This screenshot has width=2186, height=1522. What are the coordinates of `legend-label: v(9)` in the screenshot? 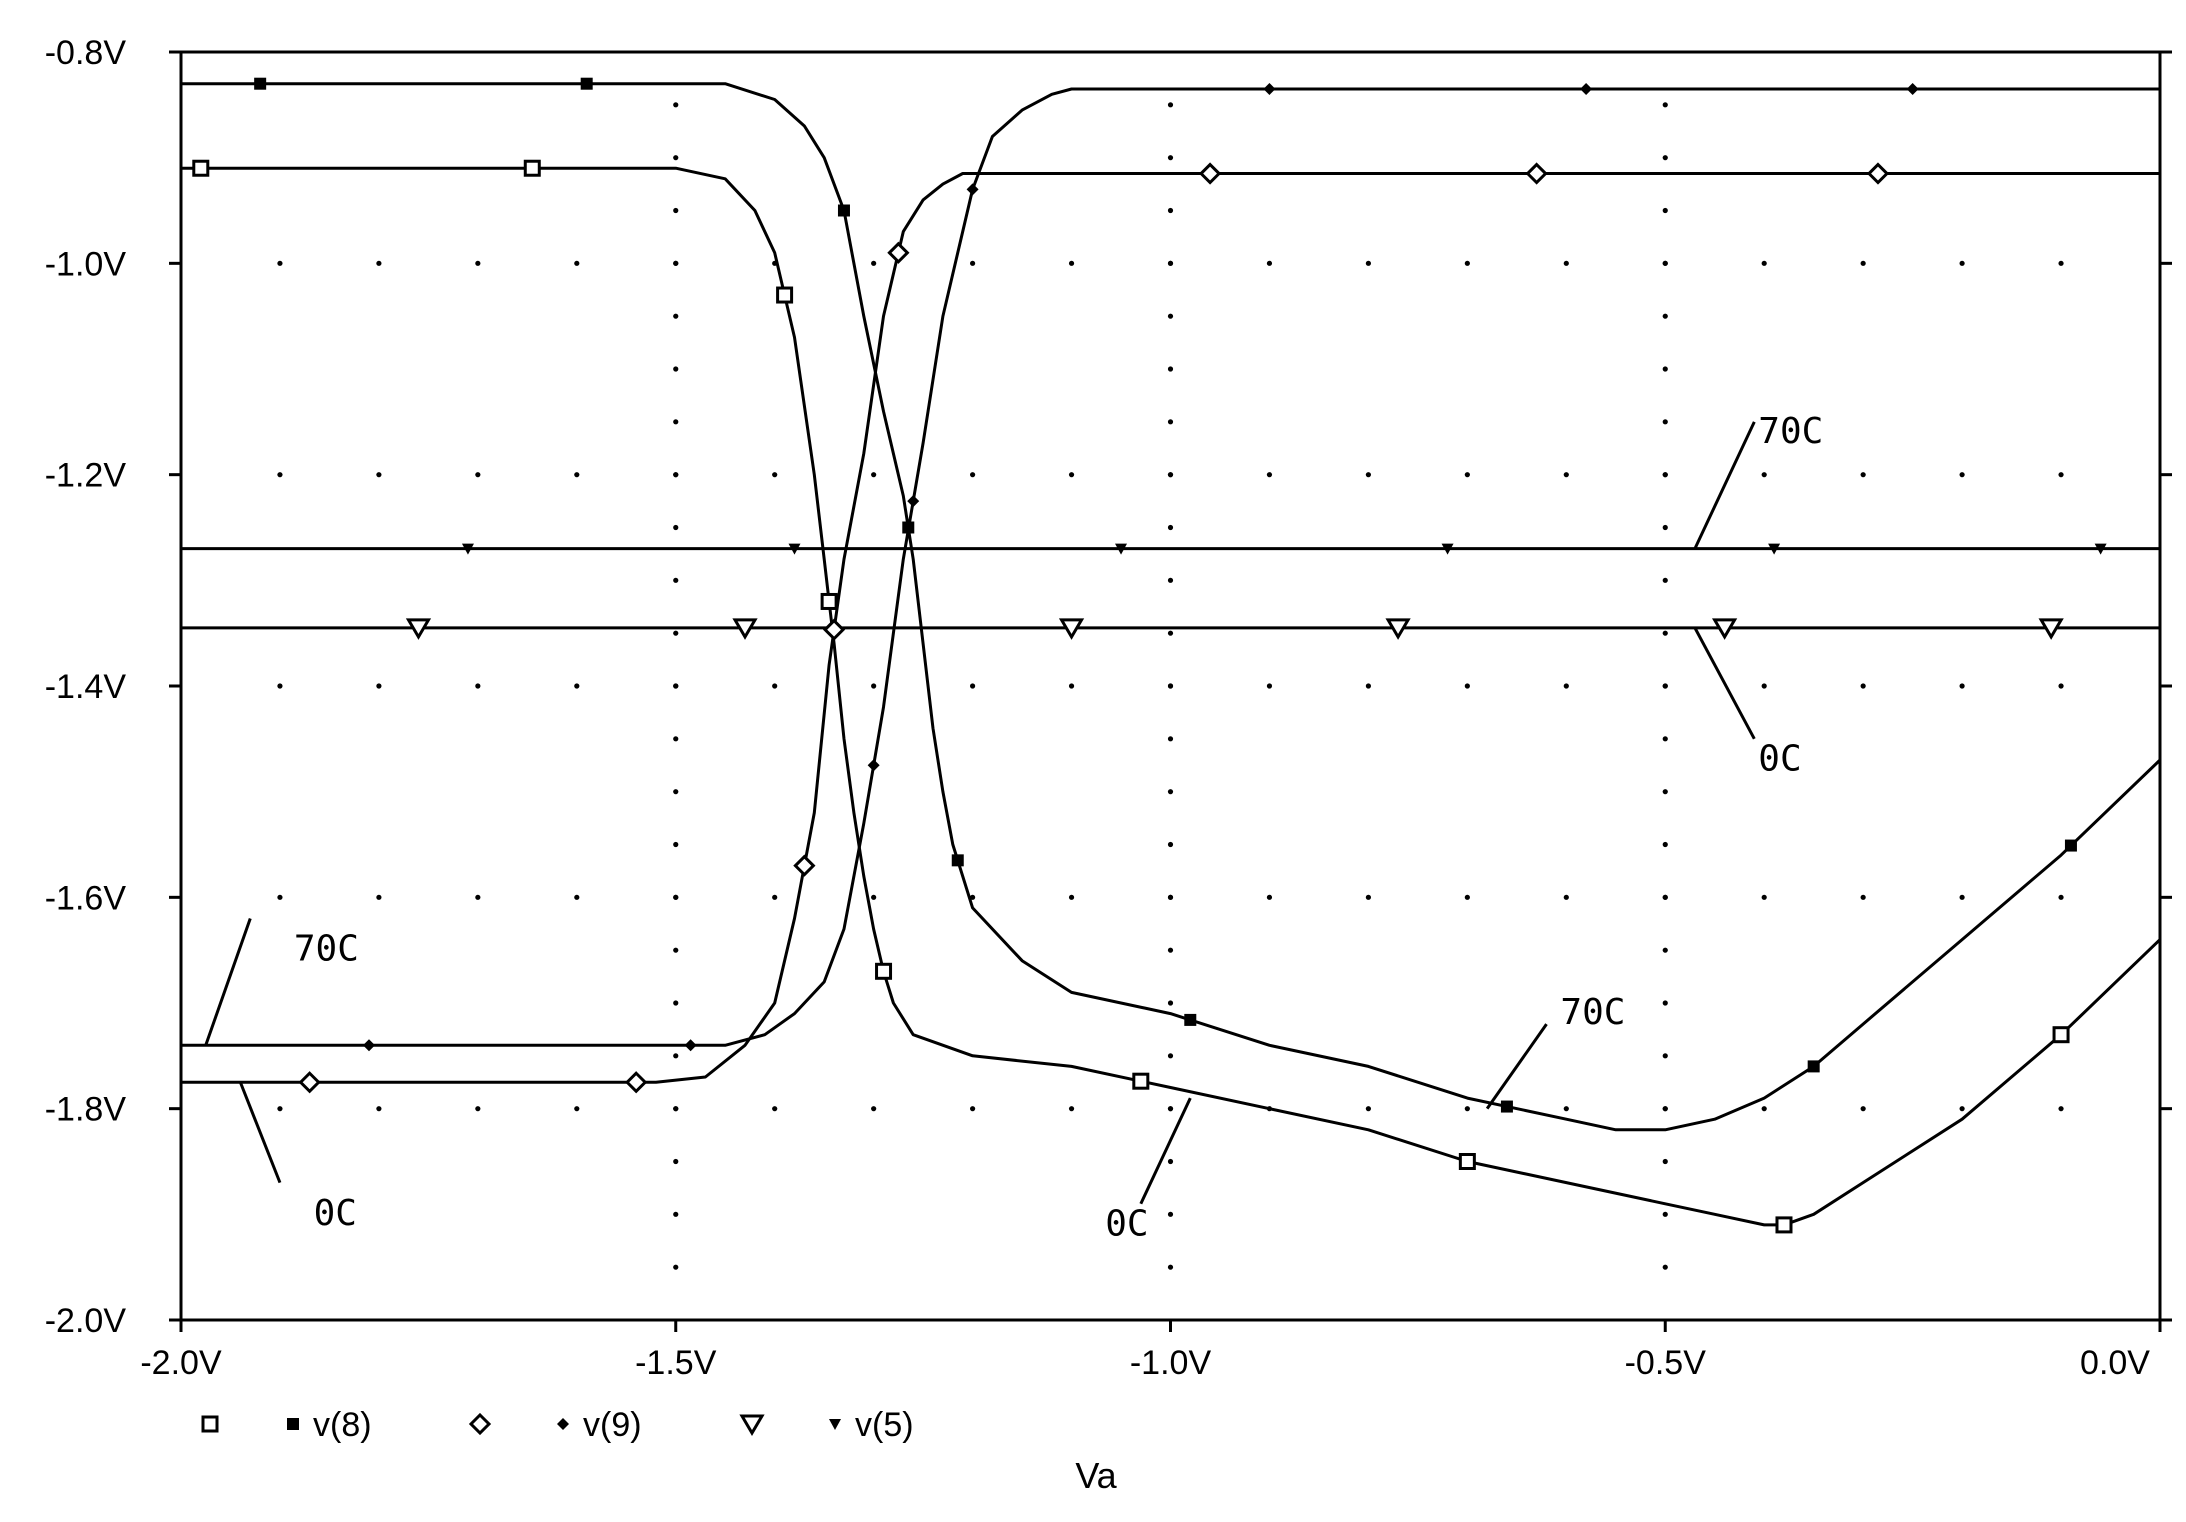 It's located at (612, 1425).